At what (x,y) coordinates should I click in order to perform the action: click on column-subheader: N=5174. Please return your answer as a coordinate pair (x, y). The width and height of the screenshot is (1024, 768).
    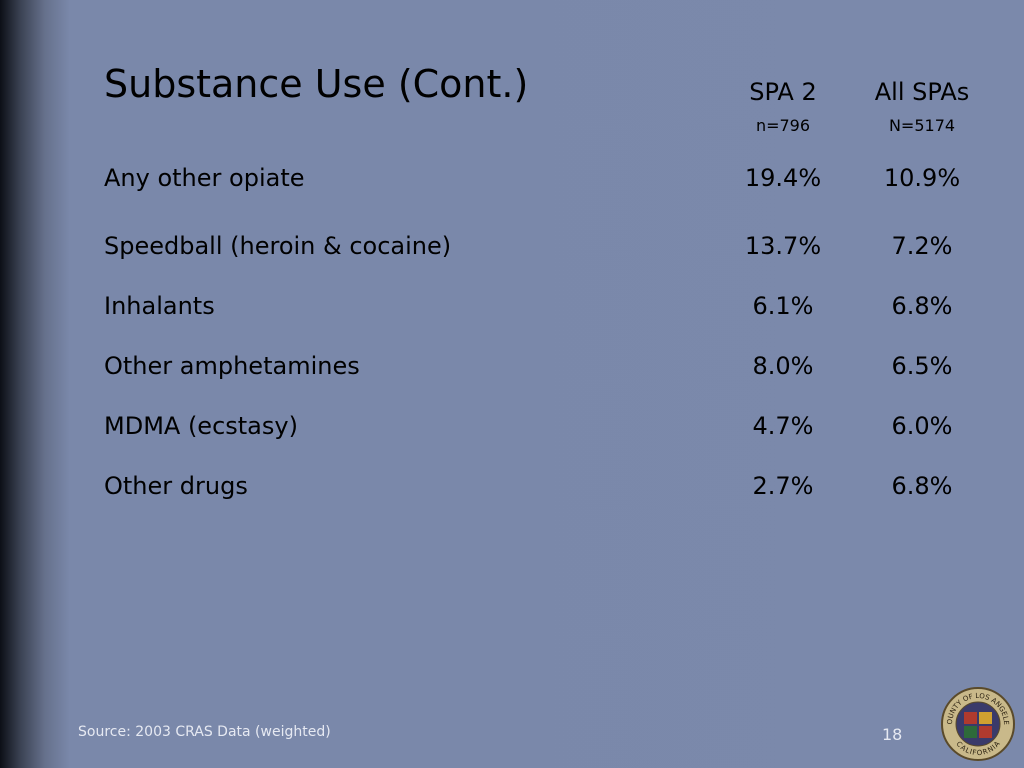
    Looking at the image, I should click on (922, 125).